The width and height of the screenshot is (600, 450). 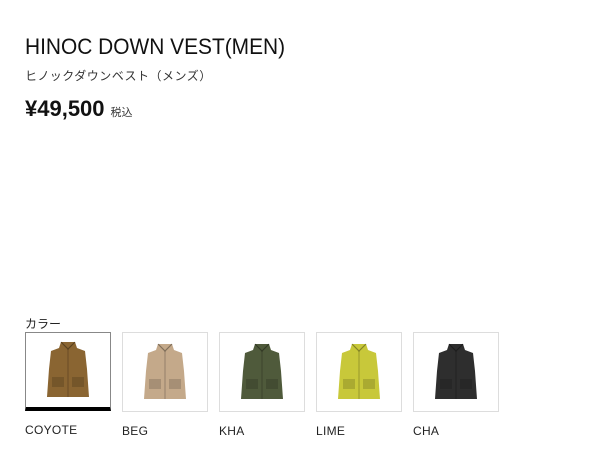 I want to click on swatch-name: BEG, so click(x=135, y=431).